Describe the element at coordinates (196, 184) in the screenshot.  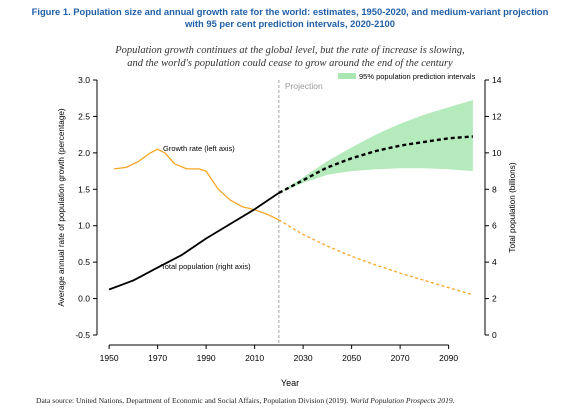
I see `growth-rate-line` at that location.